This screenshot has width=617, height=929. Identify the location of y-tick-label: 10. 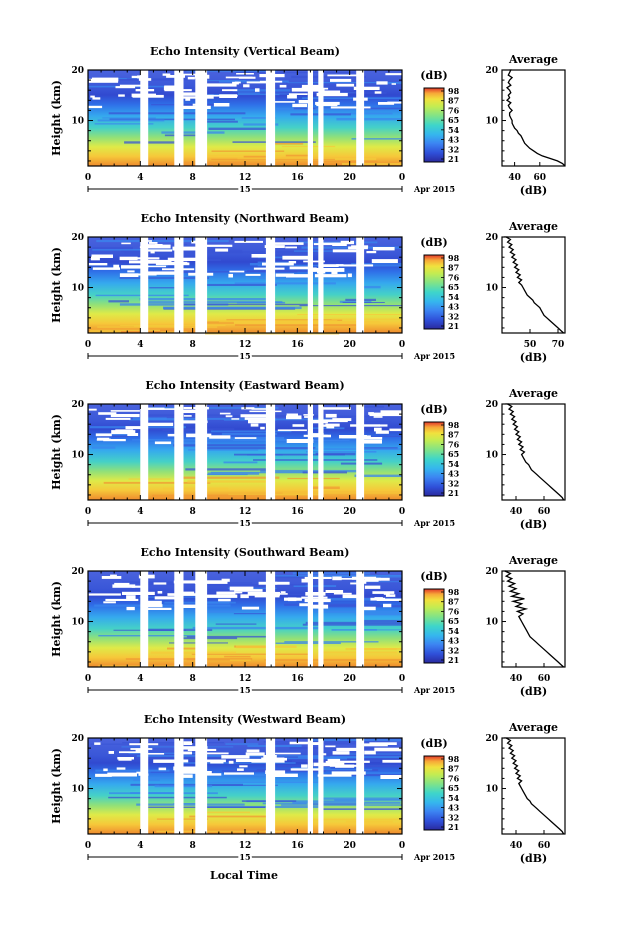
(77, 456).